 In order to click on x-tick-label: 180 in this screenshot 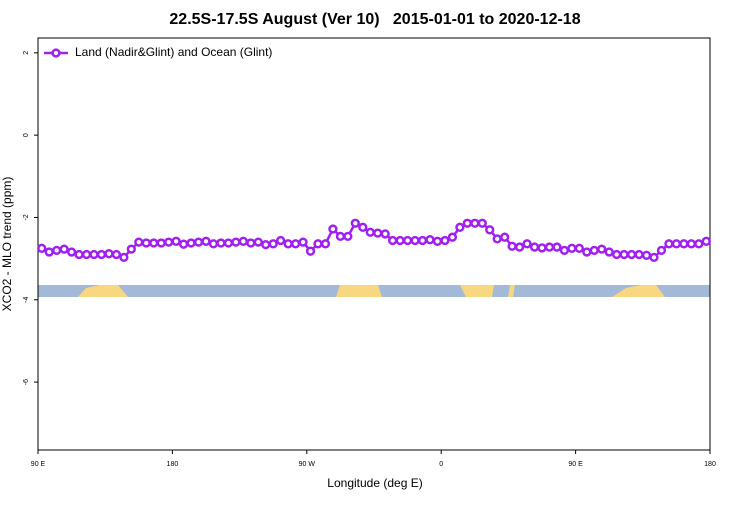, I will do `click(710, 464)`.